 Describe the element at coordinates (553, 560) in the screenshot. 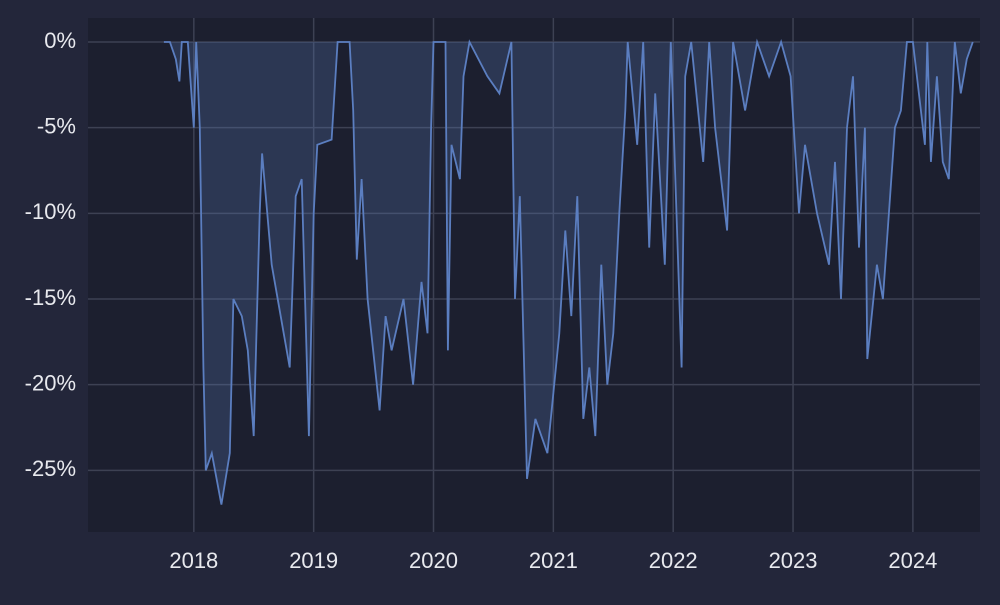

I see `x-tick-label: 2021` at that location.